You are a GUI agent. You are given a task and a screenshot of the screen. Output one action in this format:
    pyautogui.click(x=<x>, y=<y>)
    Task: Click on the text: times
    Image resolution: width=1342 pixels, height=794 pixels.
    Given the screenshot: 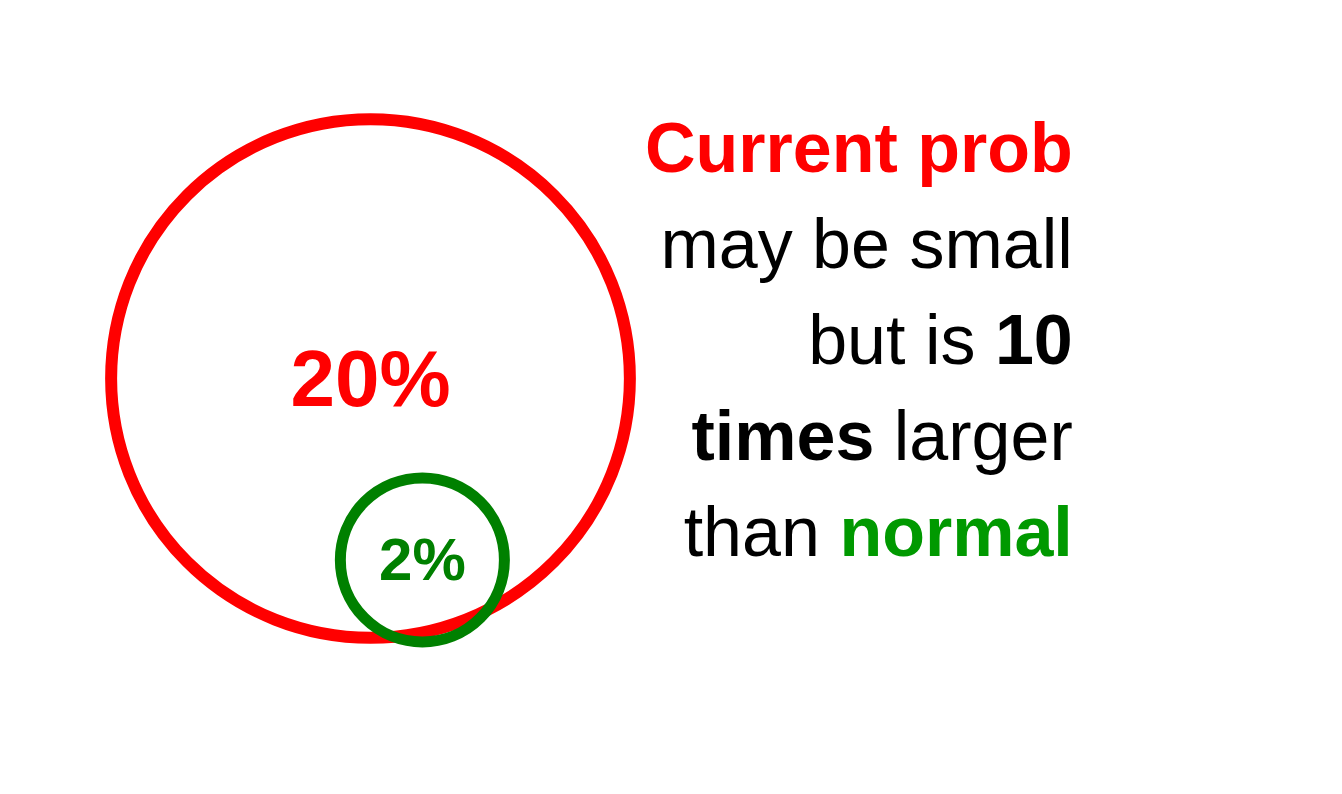 What is the action you would take?
    pyautogui.click(x=783, y=436)
    